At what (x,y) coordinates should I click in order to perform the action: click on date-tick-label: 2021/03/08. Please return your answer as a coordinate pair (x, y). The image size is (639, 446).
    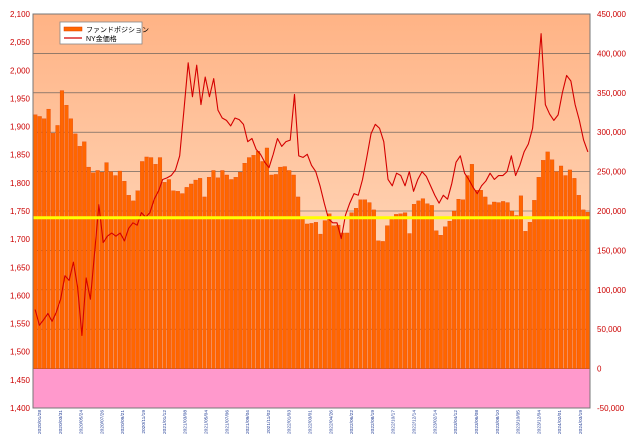
    Looking at the image, I should click on (186, 422).